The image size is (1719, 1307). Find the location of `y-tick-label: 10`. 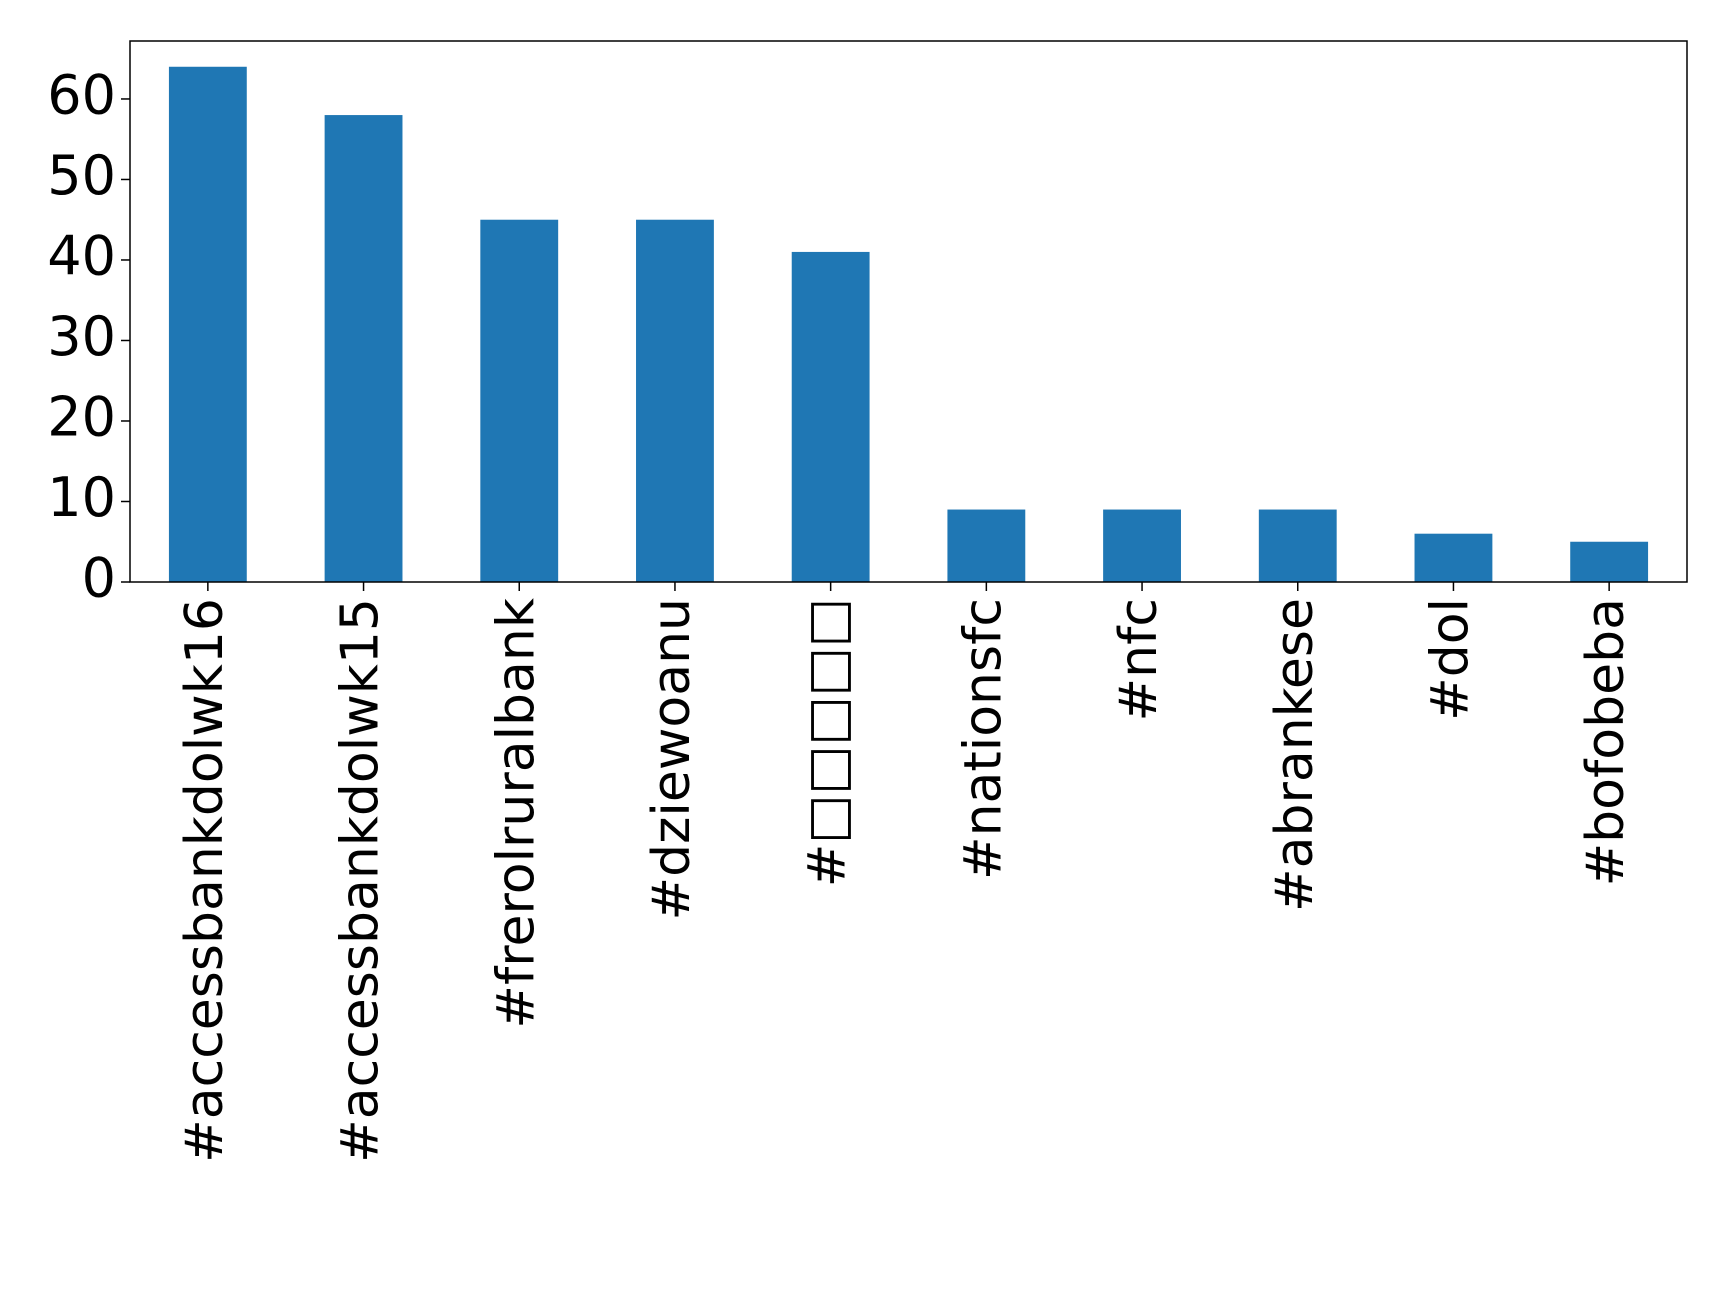

y-tick-label: 10 is located at coordinates (81, 497).